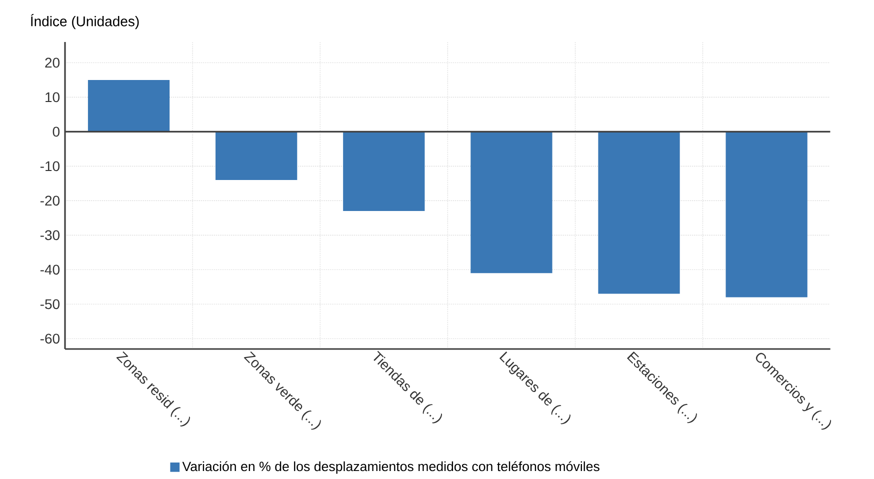 Image resolution: width=874 pixels, height=479 pixels. What do you see at coordinates (50, 304) in the screenshot?
I see `y-tick-label: -50` at bounding box center [50, 304].